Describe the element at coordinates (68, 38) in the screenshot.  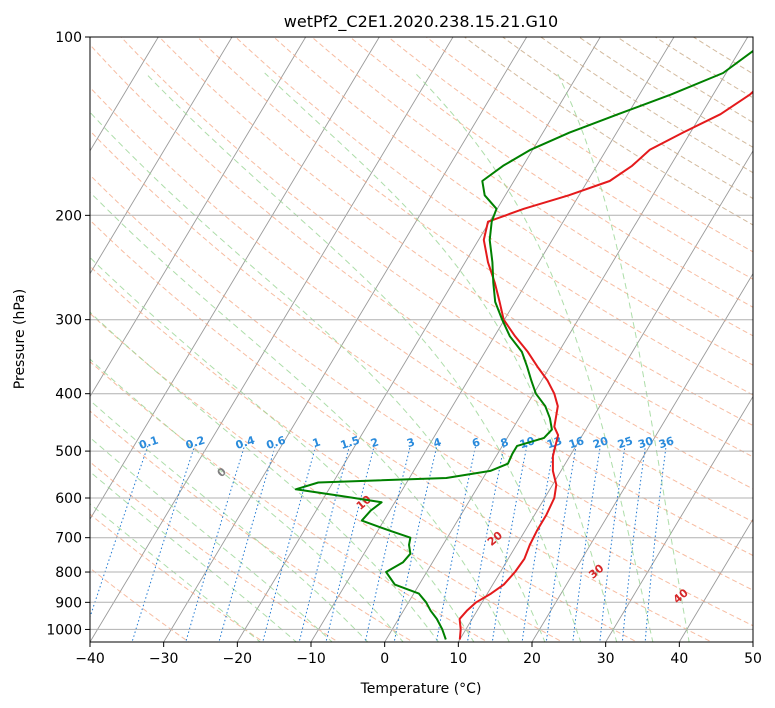
I see `y-tick-label: 100` at that location.